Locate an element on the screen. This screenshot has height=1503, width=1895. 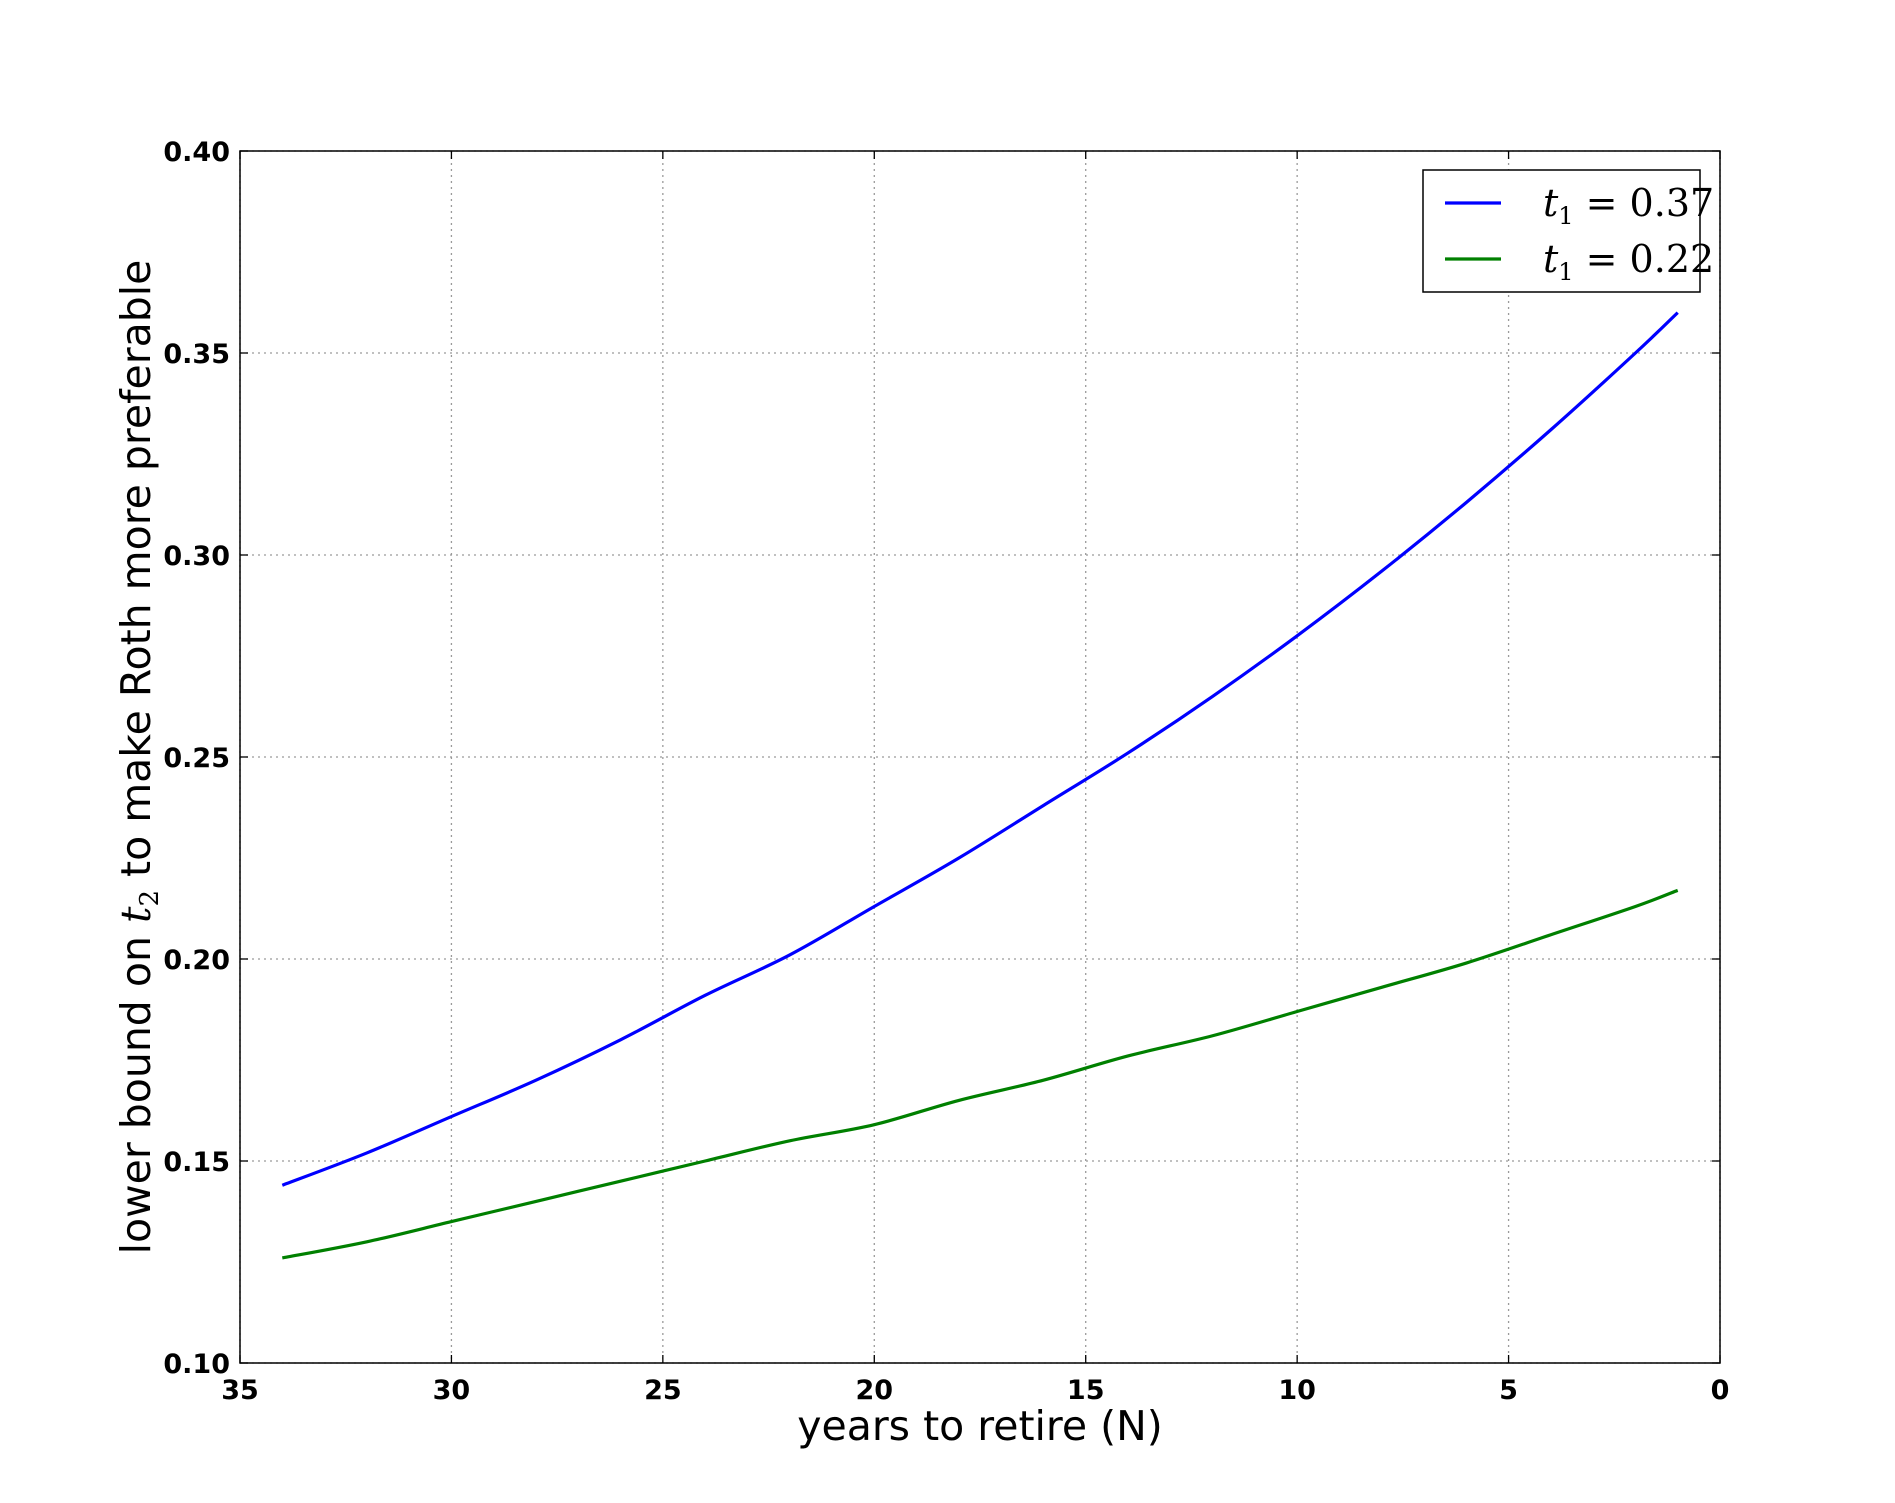
x-tick-label: 25 is located at coordinates (663, 1390).